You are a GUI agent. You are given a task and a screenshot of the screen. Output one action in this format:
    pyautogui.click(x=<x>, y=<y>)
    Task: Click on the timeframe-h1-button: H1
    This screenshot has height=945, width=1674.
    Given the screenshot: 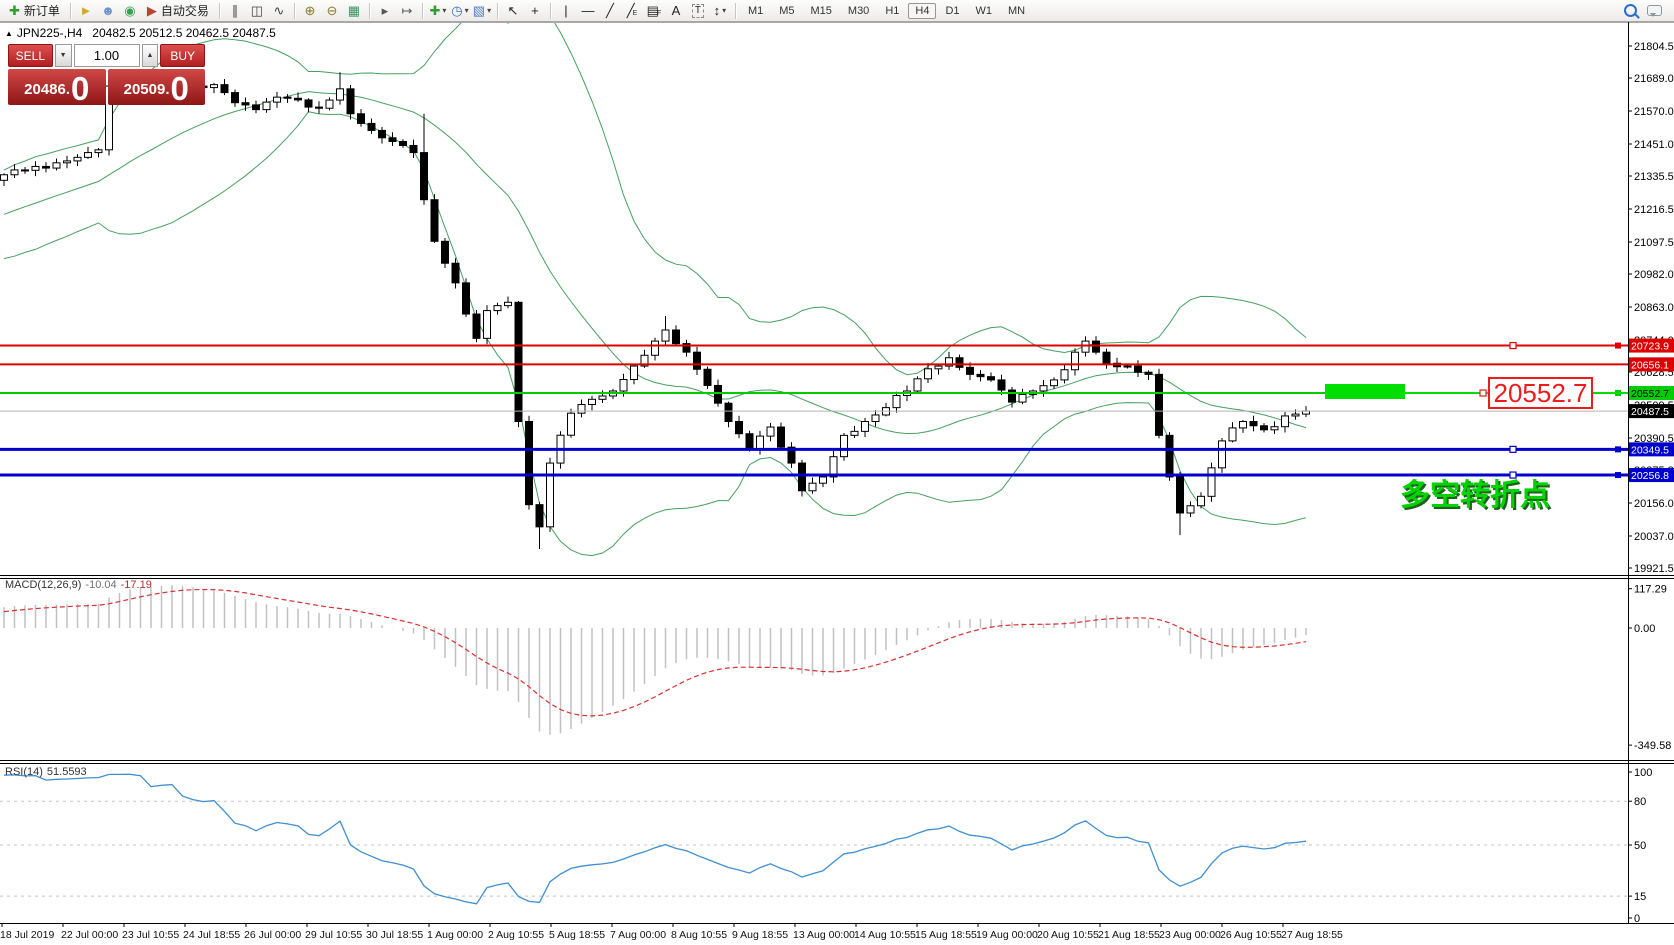 What is the action you would take?
    pyautogui.click(x=892, y=10)
    